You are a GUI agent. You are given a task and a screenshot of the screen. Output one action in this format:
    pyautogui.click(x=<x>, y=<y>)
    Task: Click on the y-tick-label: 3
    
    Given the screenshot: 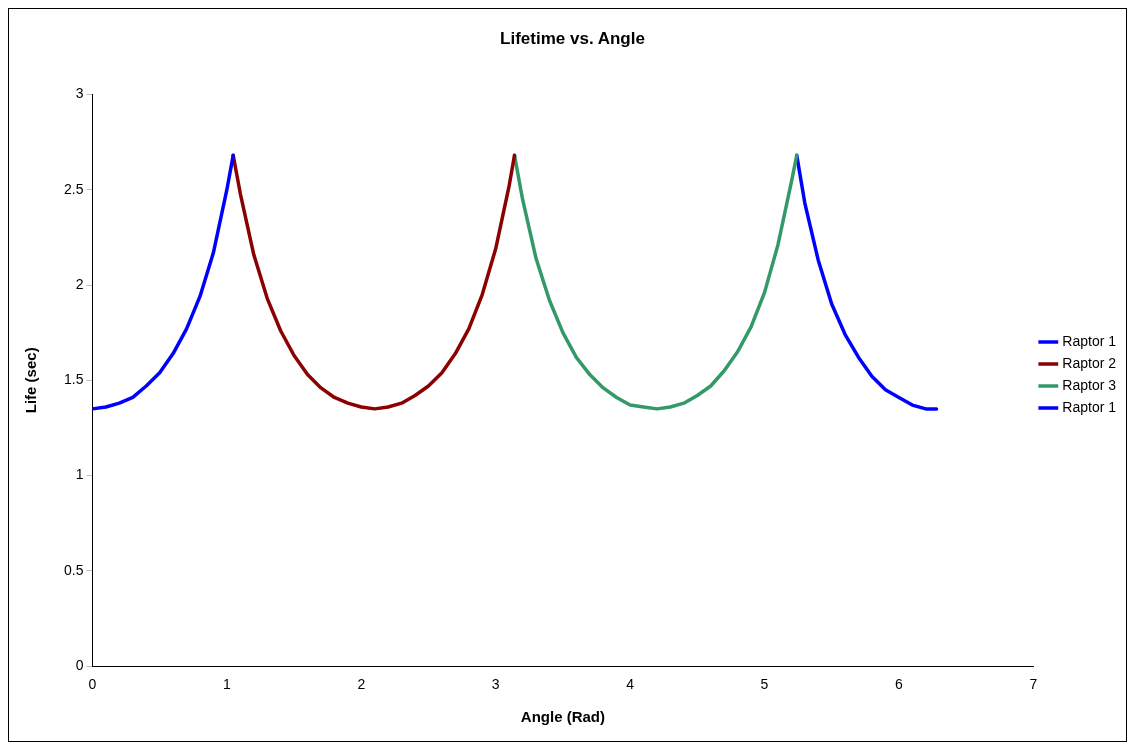 What is the action you would take?
    pyautogui.click(x=79, y=93)
    